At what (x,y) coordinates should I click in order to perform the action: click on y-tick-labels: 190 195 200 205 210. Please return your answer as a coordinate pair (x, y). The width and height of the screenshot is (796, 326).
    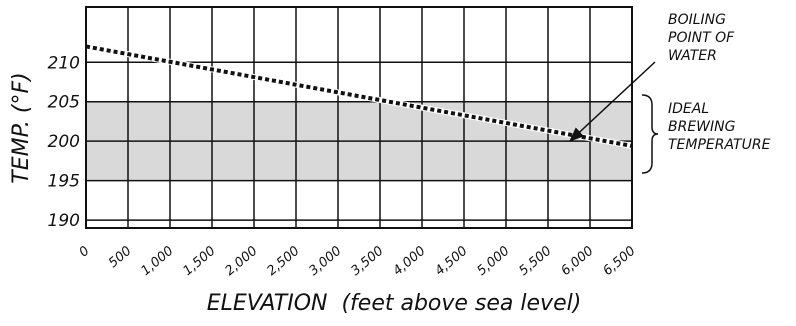
    Looking at the image, I should click on (64, 142).